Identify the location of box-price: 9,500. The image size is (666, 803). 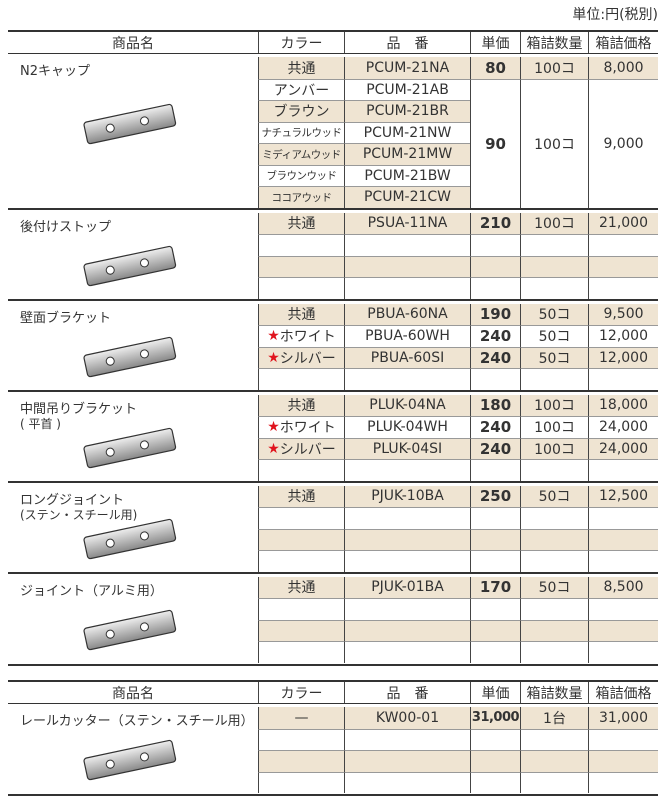
(623, 314).